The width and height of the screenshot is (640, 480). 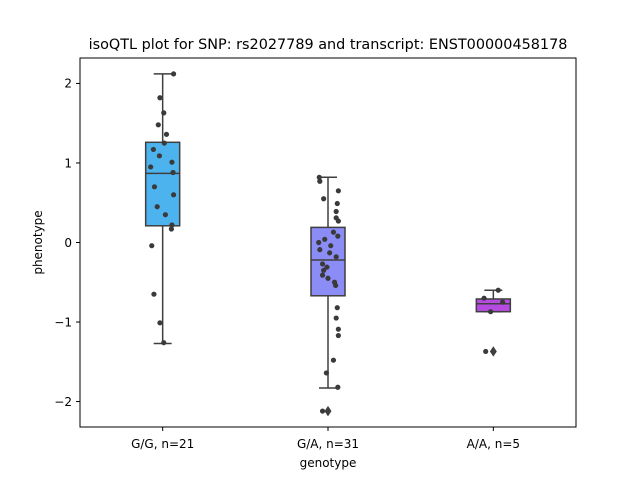 I want to click on y-tick-label: 1, so click(x=68, y=163).